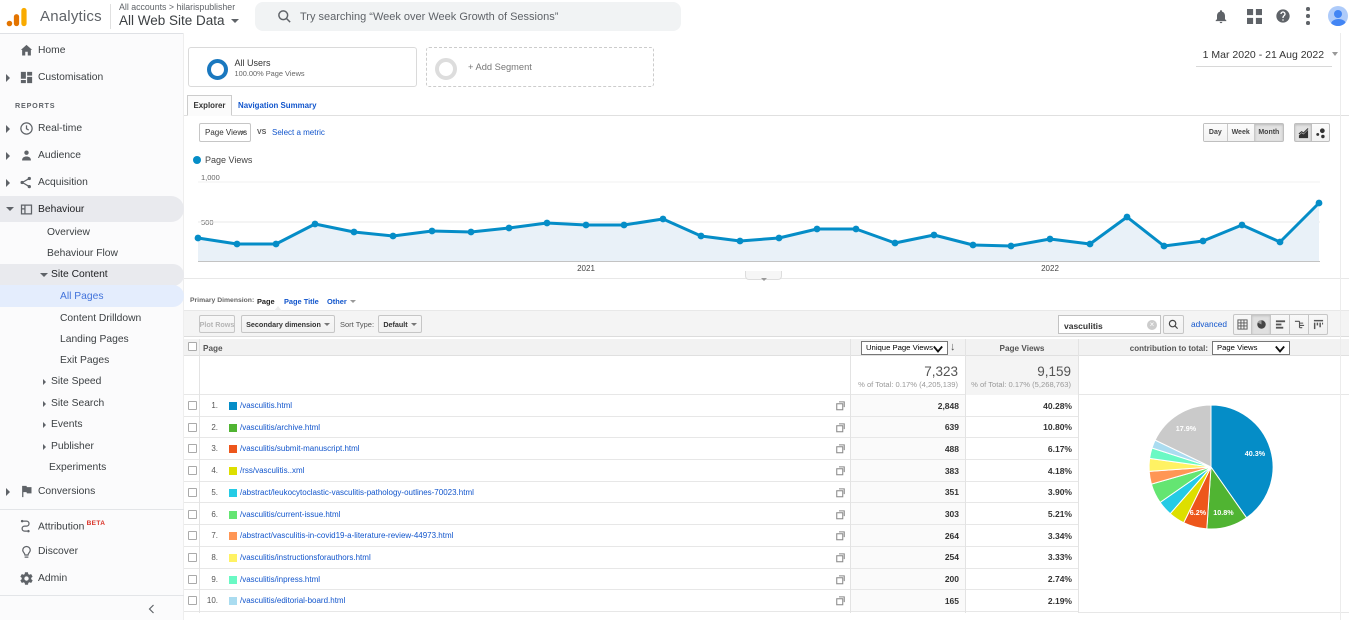 This screenshot has height=620, width=1349. What do you see at coordinates (1255, 453) in the screenshot?
I see `svg-text: 40.3%` at bounding box center [1255, 453].